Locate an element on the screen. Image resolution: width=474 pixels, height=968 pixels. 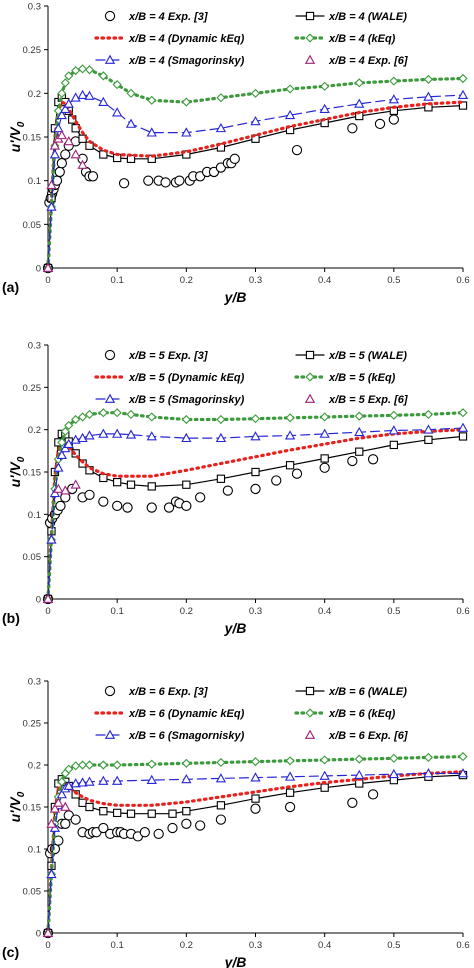
x-tick-label: 0.5 is located at coordinates (393, 945).